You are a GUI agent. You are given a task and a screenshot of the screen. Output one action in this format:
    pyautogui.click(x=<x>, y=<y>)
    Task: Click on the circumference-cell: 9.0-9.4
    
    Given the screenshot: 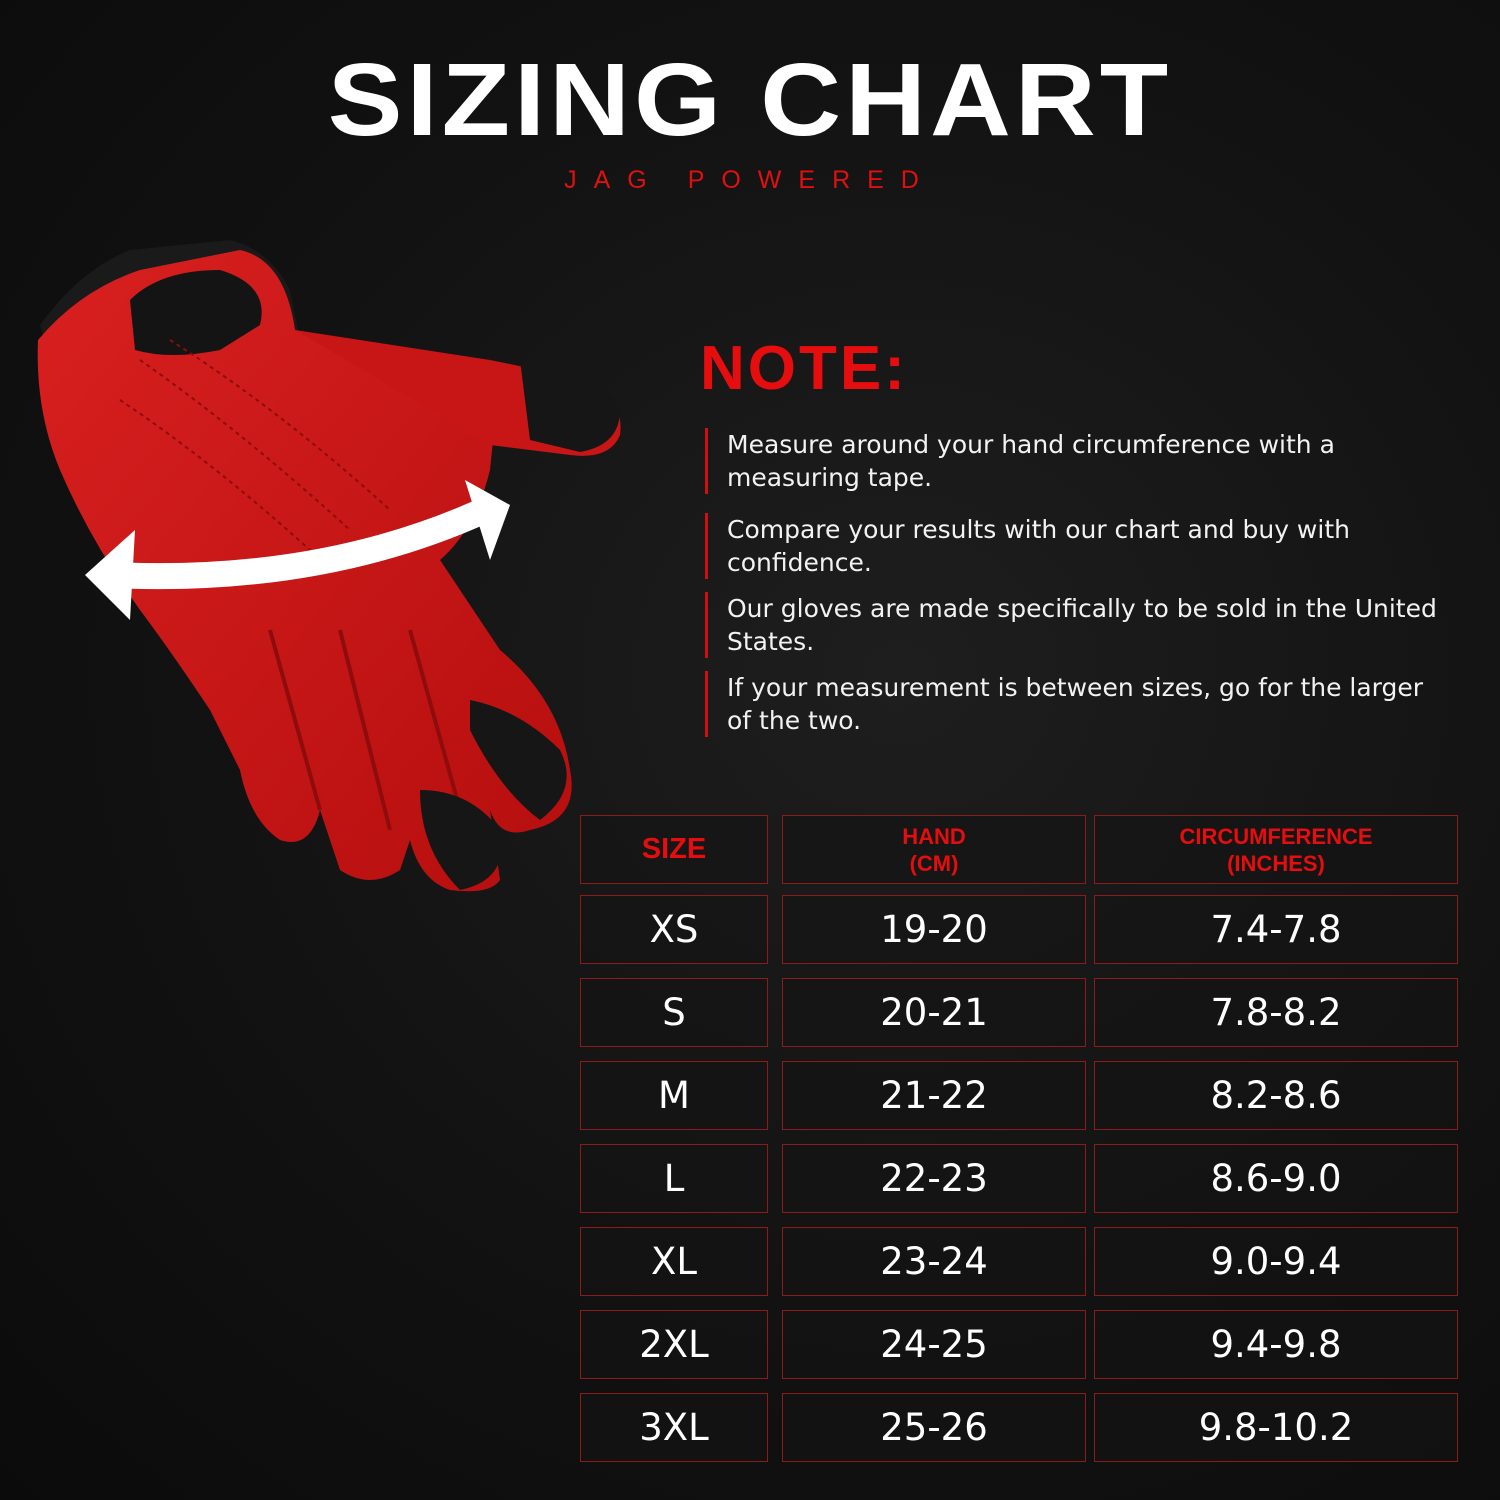 What is the action you would take?
    pyautogui.click(x=1276, y=1261)
    